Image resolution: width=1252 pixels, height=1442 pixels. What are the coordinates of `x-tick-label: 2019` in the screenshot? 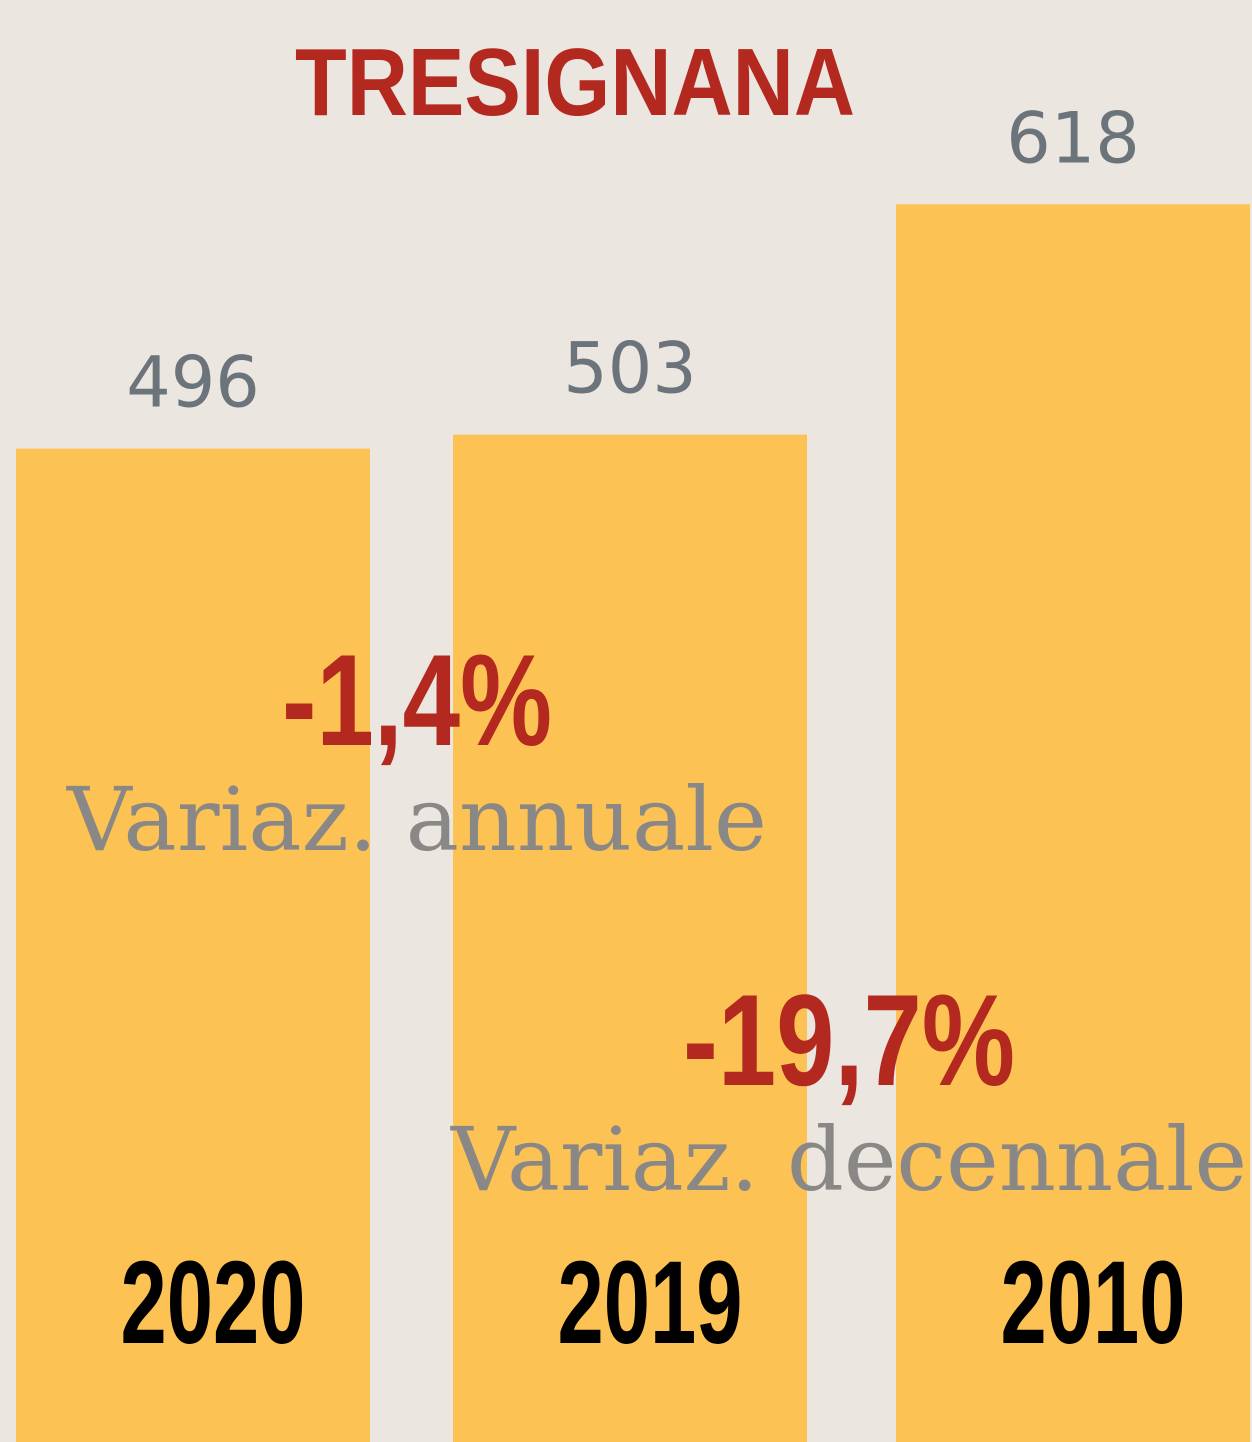 It's located at (650, 1303).